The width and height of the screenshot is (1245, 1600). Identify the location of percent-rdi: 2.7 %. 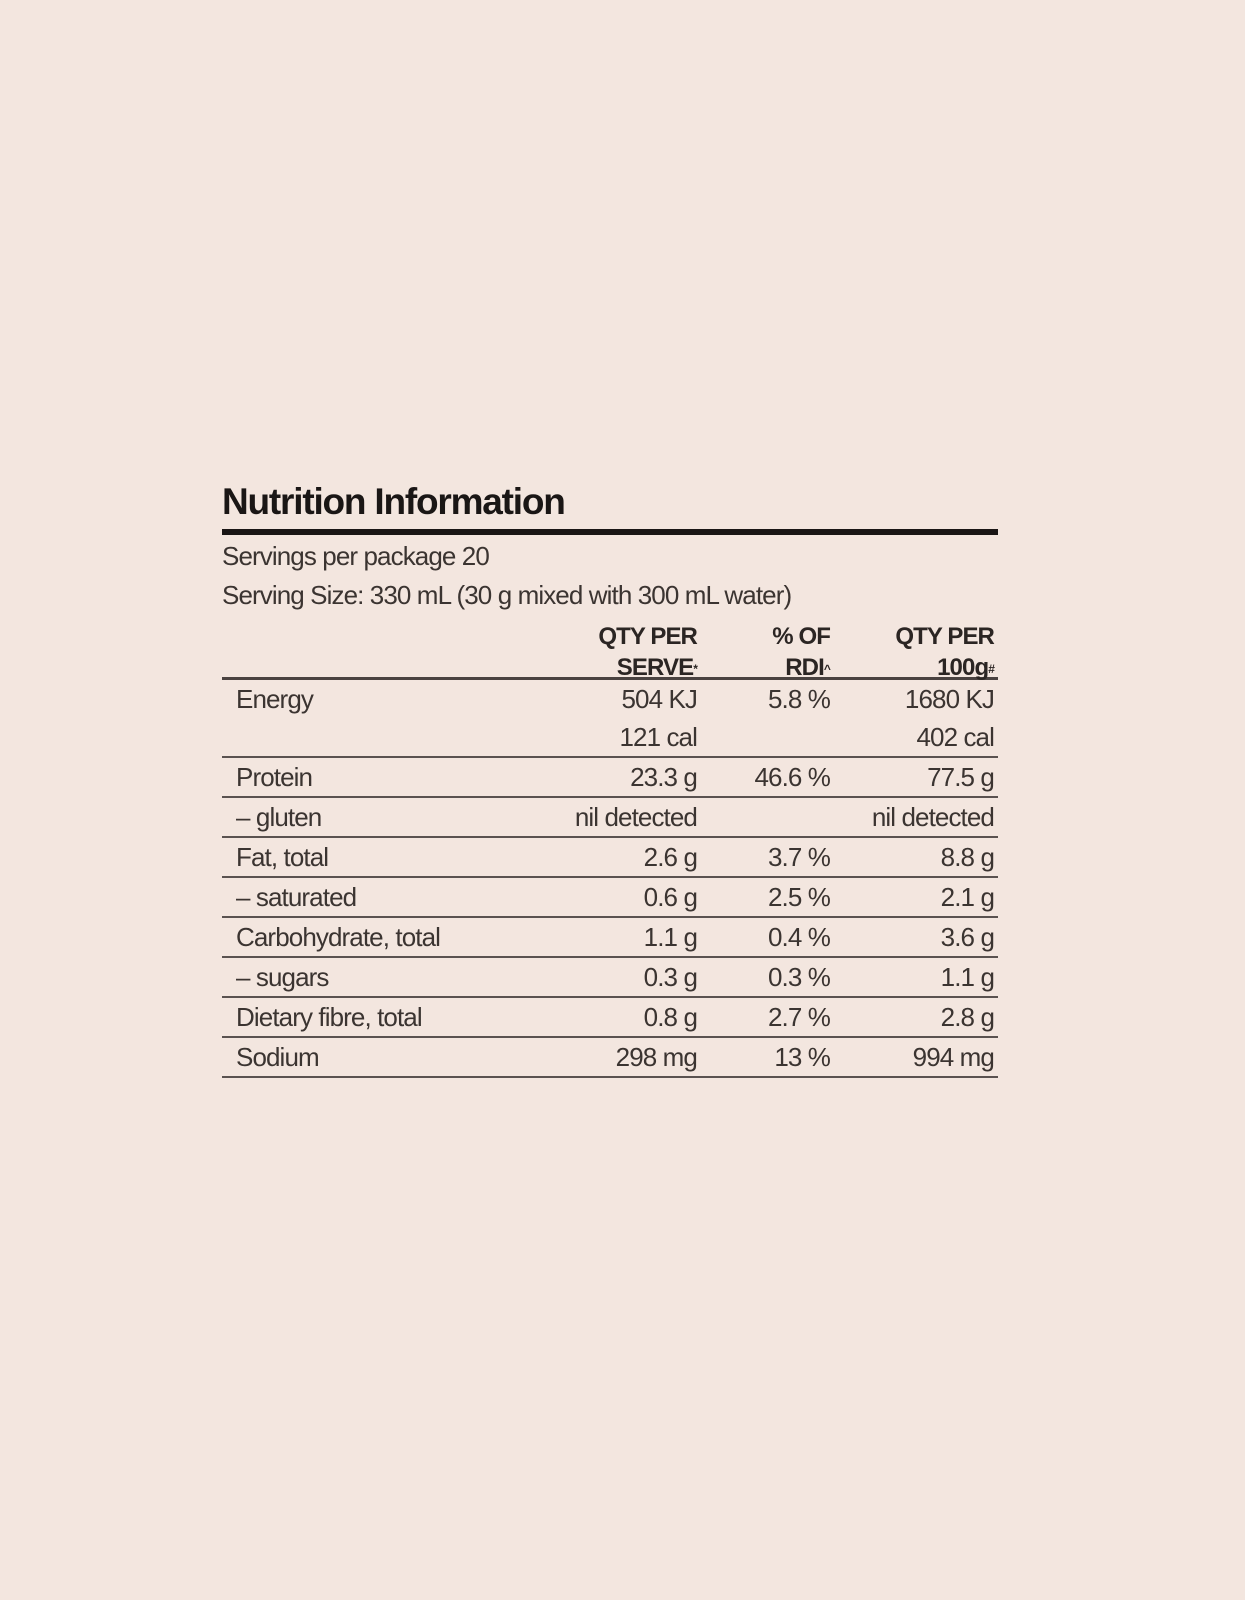
(764, 1017).